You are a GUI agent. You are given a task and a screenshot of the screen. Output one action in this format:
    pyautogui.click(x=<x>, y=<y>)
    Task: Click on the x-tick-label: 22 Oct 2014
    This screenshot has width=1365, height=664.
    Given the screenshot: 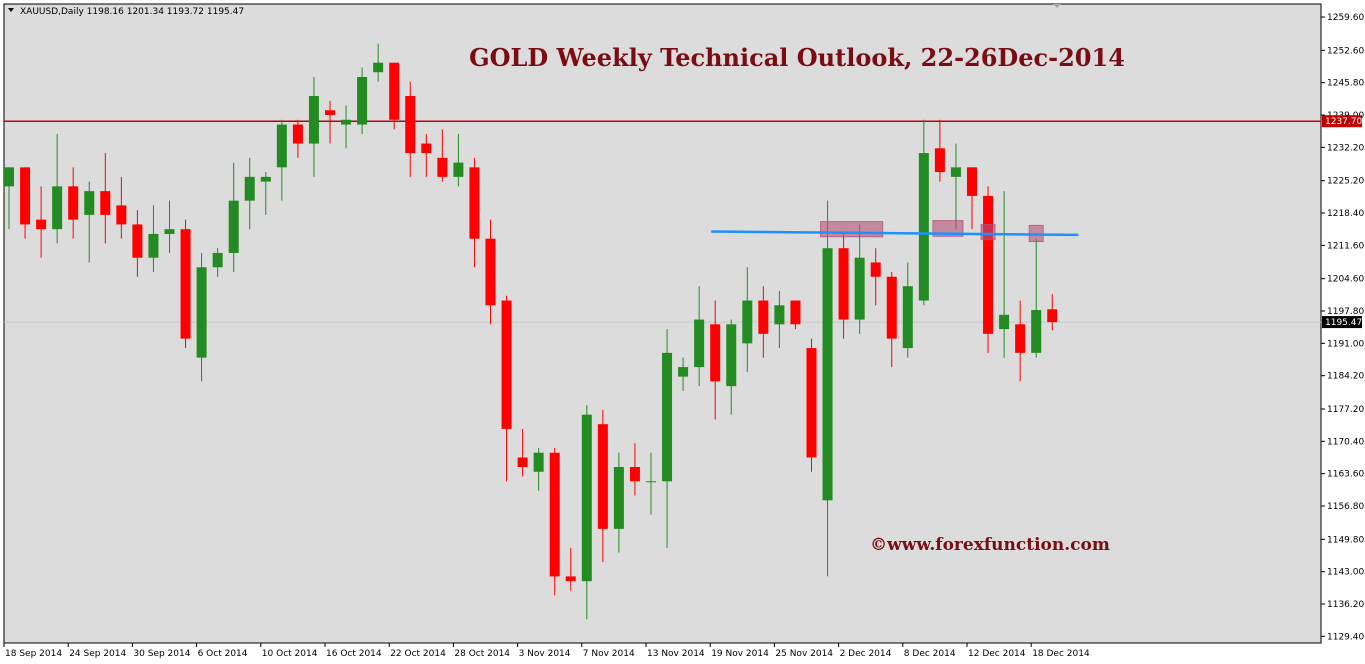 What is the action you would take?
    pyautogui.click(x=418, y=654)
    